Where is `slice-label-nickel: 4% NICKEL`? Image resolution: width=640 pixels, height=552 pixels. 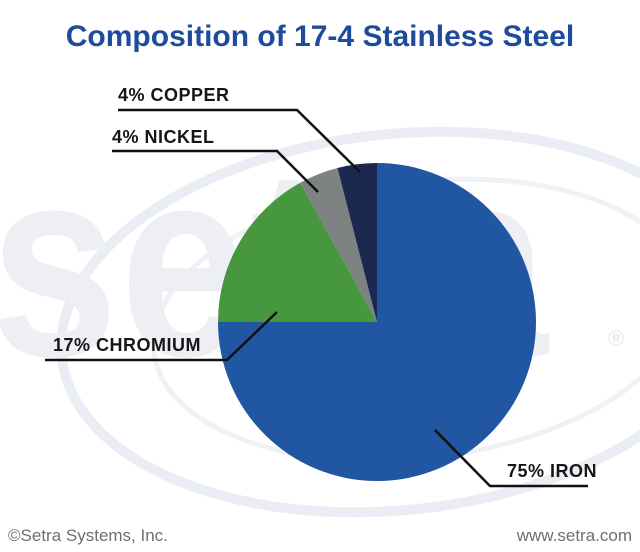
slice-label-nickel: 4% NICKEL is located at coordinates (163, 137).